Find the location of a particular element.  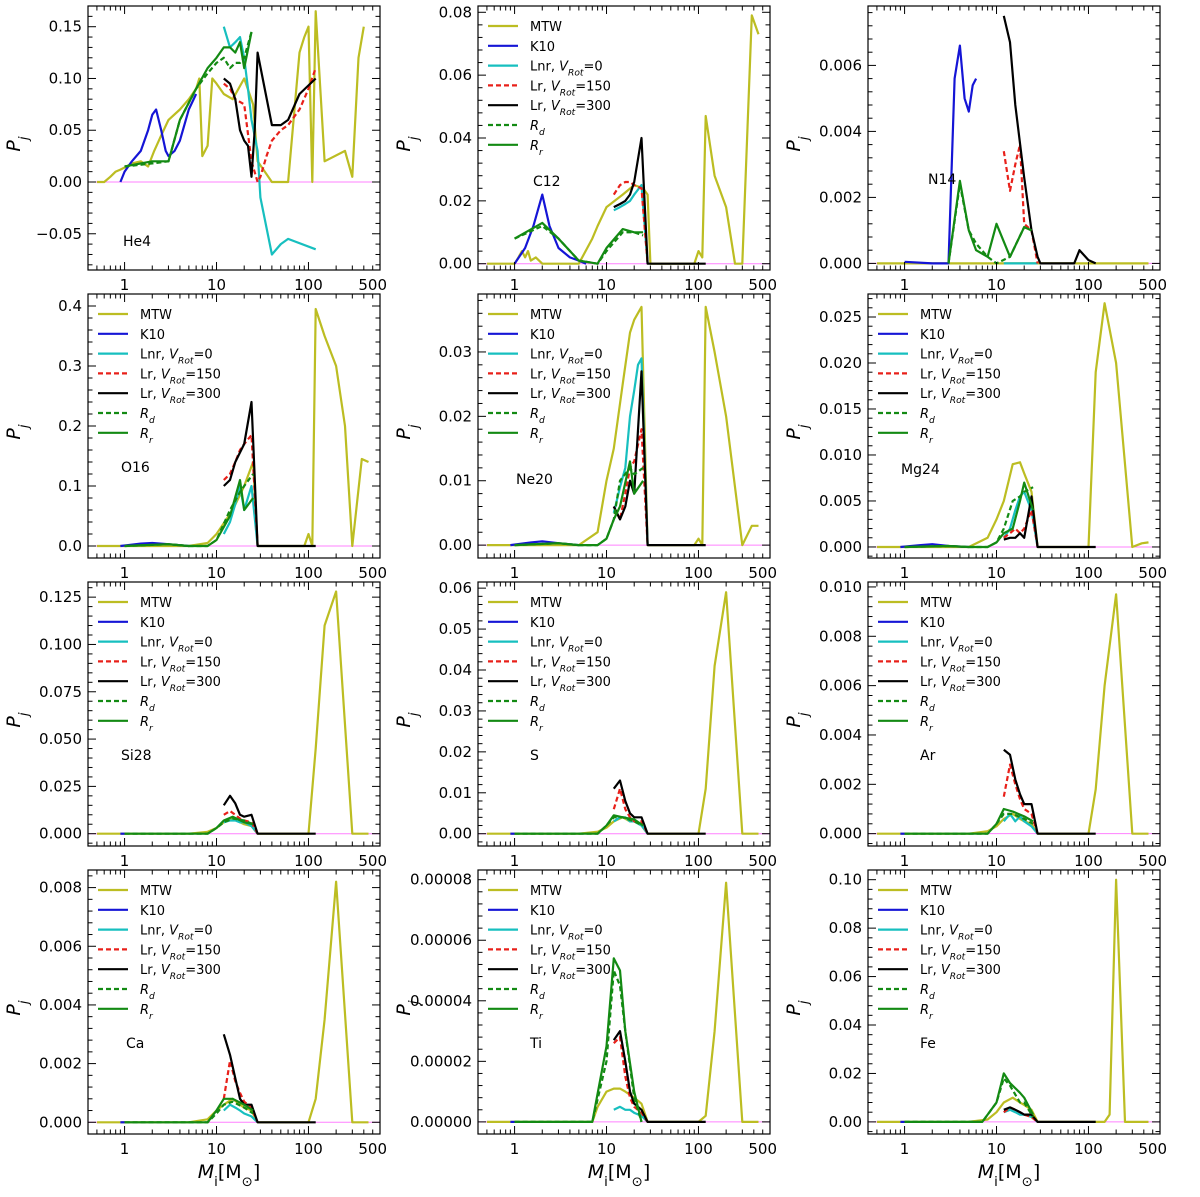

y-tick-label: 0.03 is located at coordinates (455, 352).